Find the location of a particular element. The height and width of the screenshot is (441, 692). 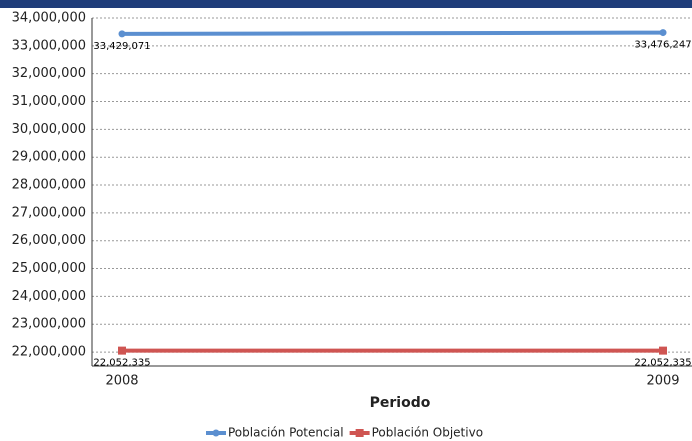

y-tick-label: 24,000,000 is located at coordinates (49, 296).